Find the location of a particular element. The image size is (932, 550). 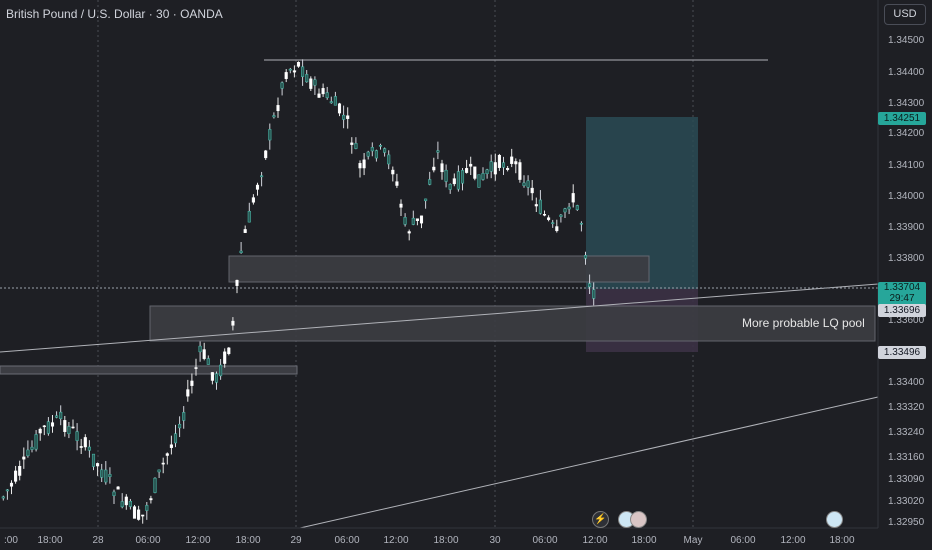

x-tick-label: 30 is located at coordinates (495, 540).